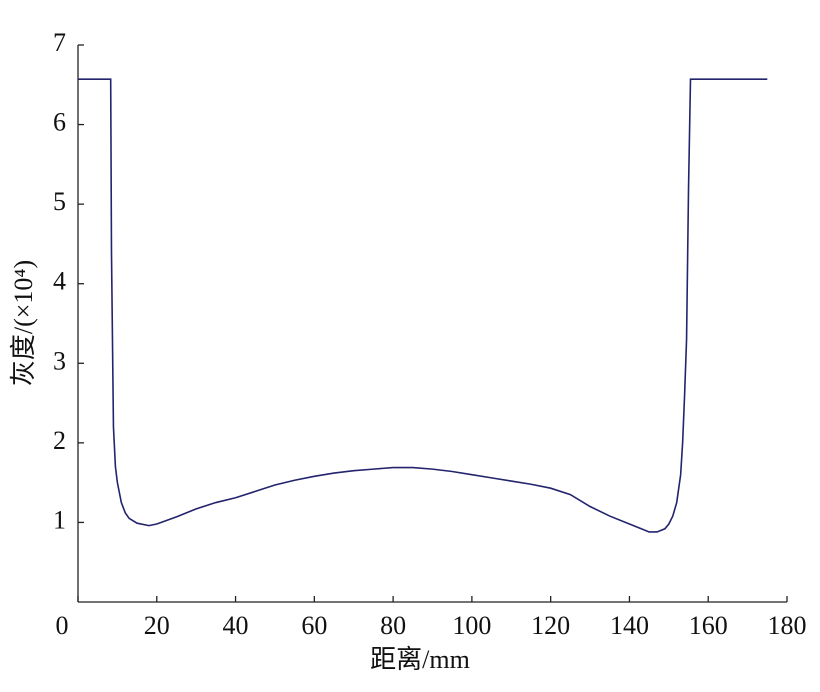 The image size is (820, 692). What do you see at coordinates (62, 625) in the screenshot?
I see `x-tick-label: 0` at bounding box center [62, 625].